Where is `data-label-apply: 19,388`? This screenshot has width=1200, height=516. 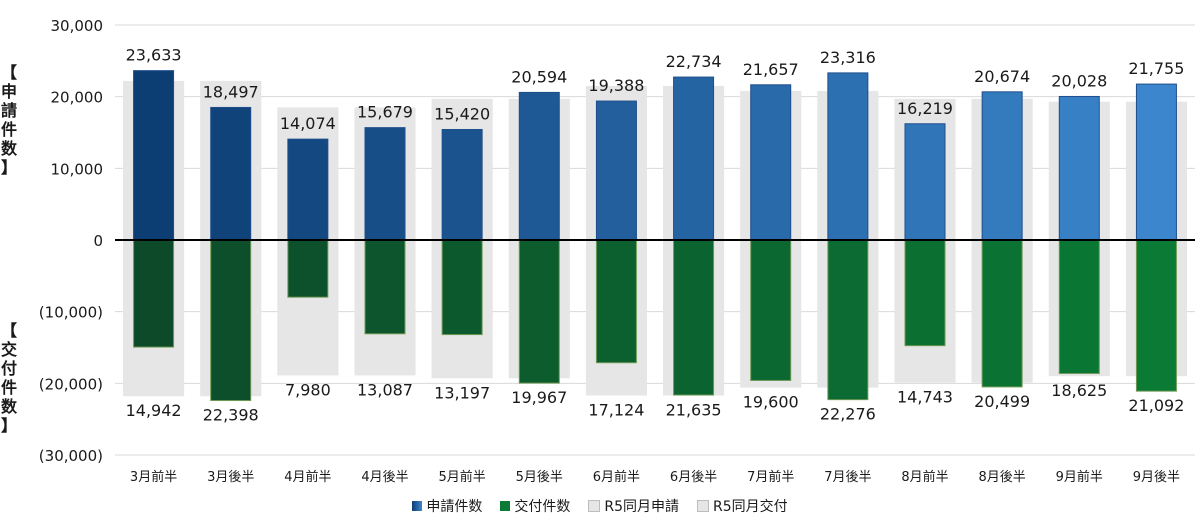 data-label-apply: 19,388 is located at coordinates (616, 85).